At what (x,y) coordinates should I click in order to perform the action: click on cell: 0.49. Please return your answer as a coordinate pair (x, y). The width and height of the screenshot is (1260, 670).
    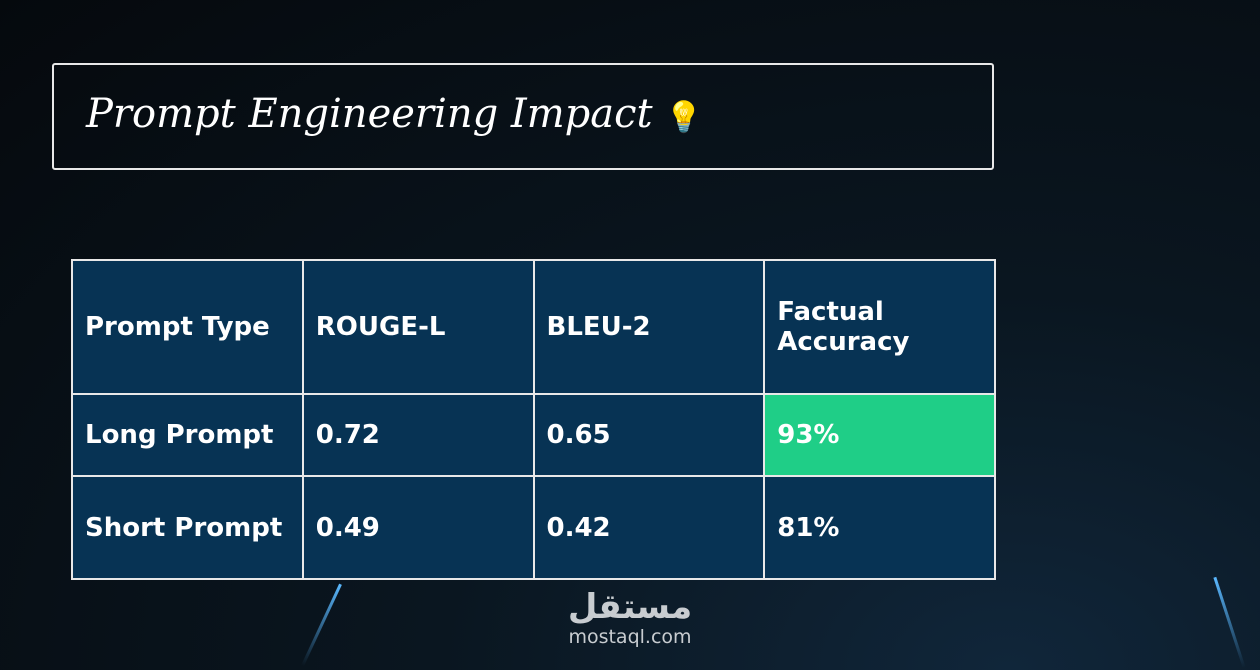
    Looking at the image, I should click on (418, 527).